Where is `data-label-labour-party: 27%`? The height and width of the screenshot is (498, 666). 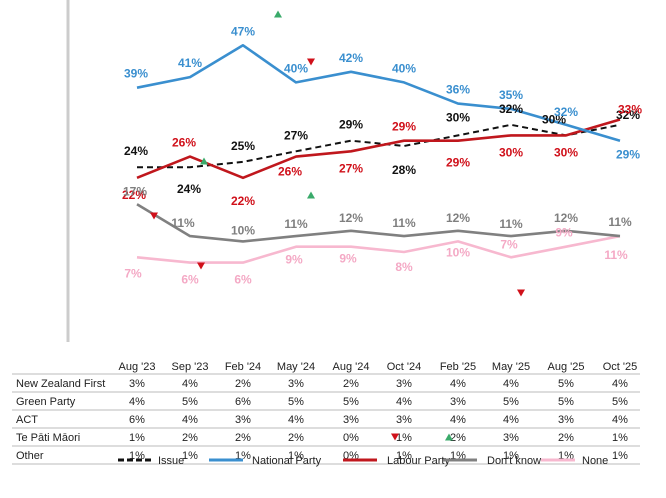
data-label-labour-party: 27% is located at coordinates (351, 168).